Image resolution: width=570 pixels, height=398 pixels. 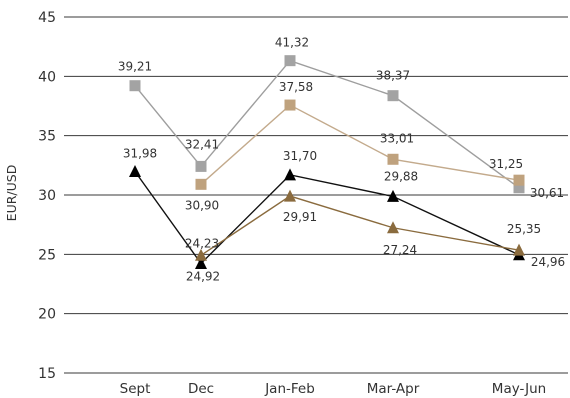 What do you see at coordinates (506, 164) in the screenshot?
I see `data-label: 31,25` at bounding box center [506, 164].